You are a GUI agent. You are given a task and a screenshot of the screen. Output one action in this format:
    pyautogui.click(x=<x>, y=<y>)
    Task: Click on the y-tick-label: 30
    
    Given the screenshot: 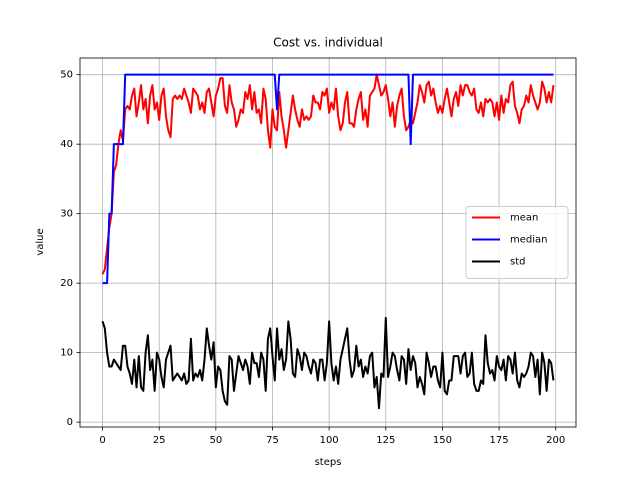 What is the action you would take?
    pyautogui.click(x=66, y=214)
    